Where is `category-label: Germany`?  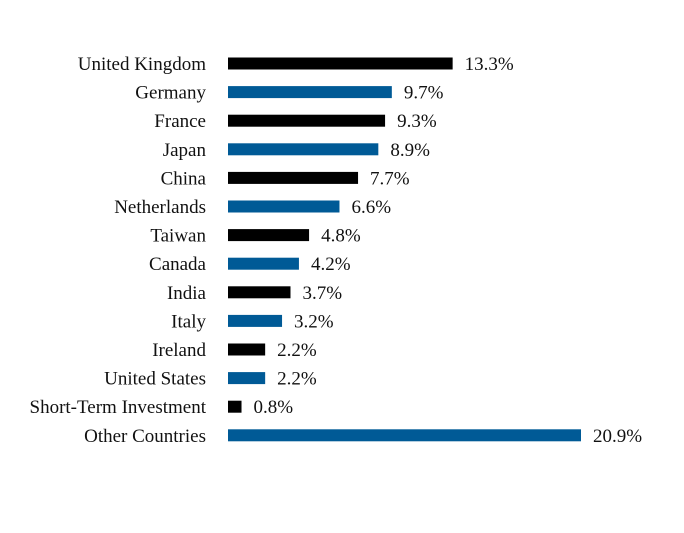 category-label: Germany is located at coordinates (170, 93).